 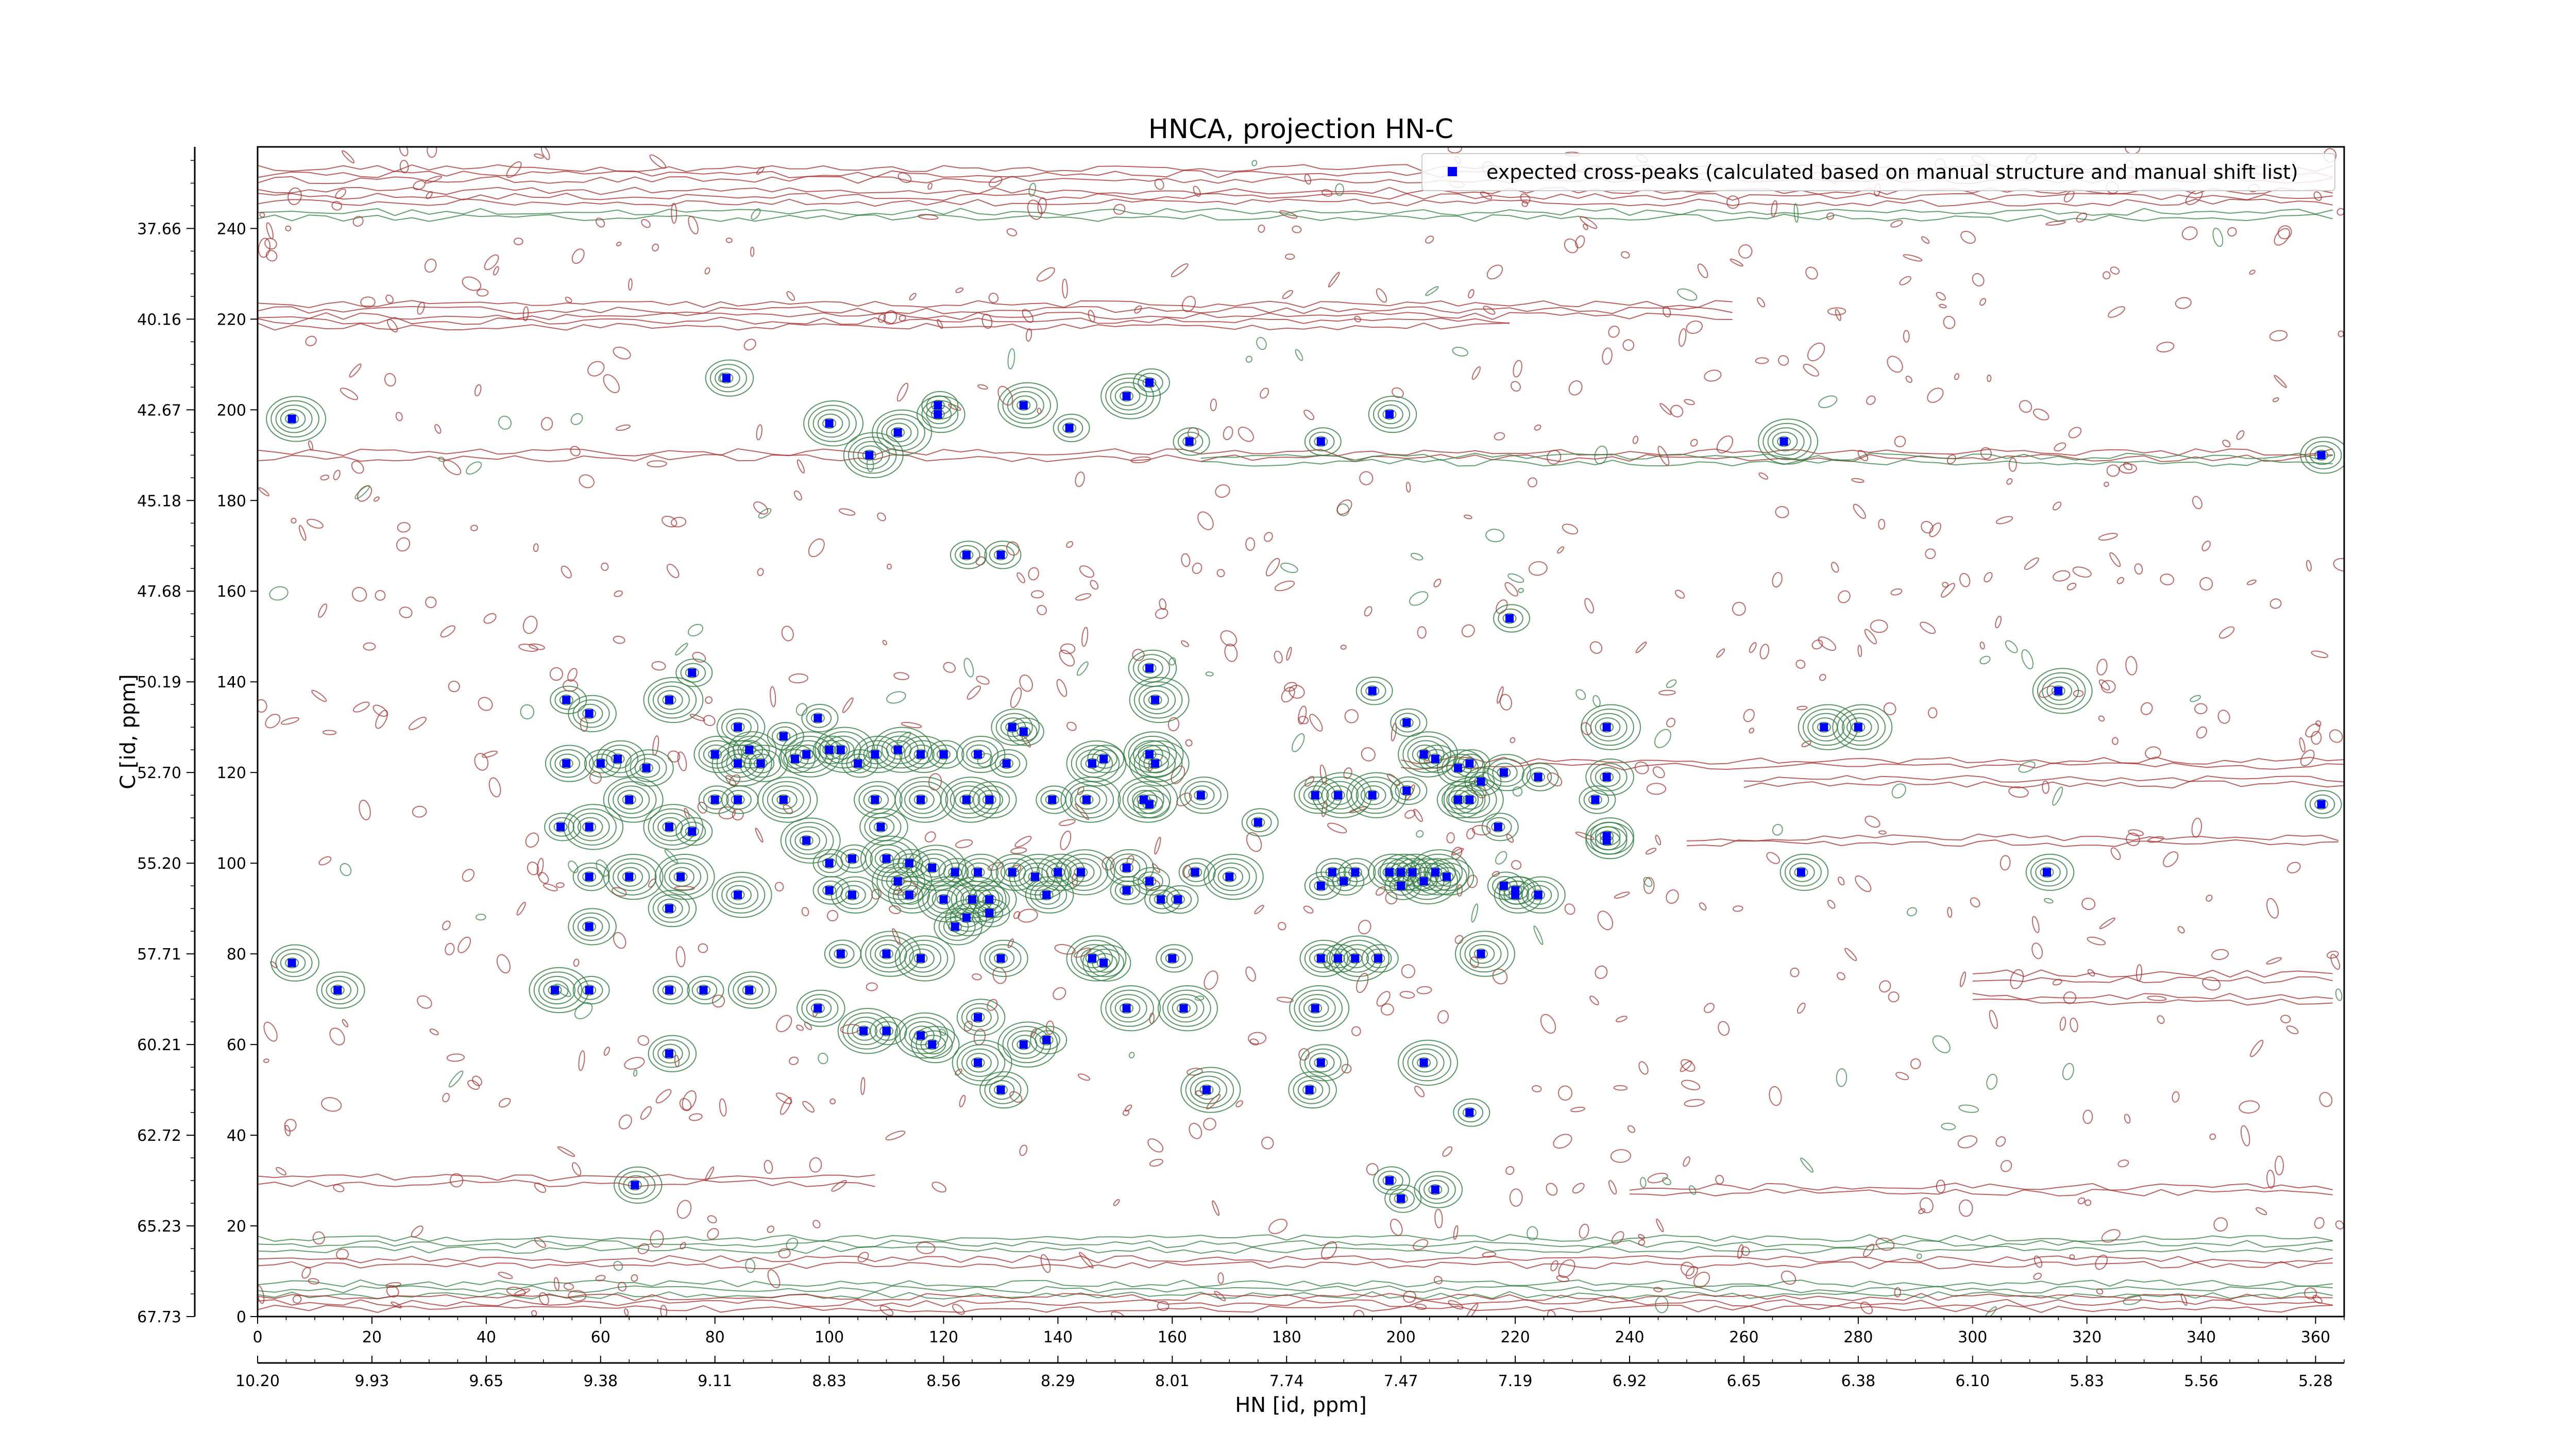 What do you see at coordinates (1300, 129) in the screenshot?
I see `chart-title: HNCA, projection HN-C` at bounding box center [1300, 129].